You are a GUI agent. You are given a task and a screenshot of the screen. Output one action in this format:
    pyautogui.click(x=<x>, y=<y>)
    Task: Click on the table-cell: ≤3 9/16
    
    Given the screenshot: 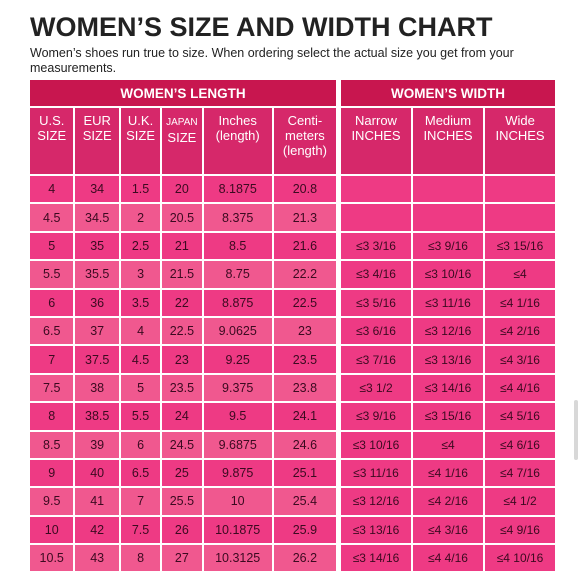 What is the action you would take?
    pyautogui.click(x=448, y=246)
    